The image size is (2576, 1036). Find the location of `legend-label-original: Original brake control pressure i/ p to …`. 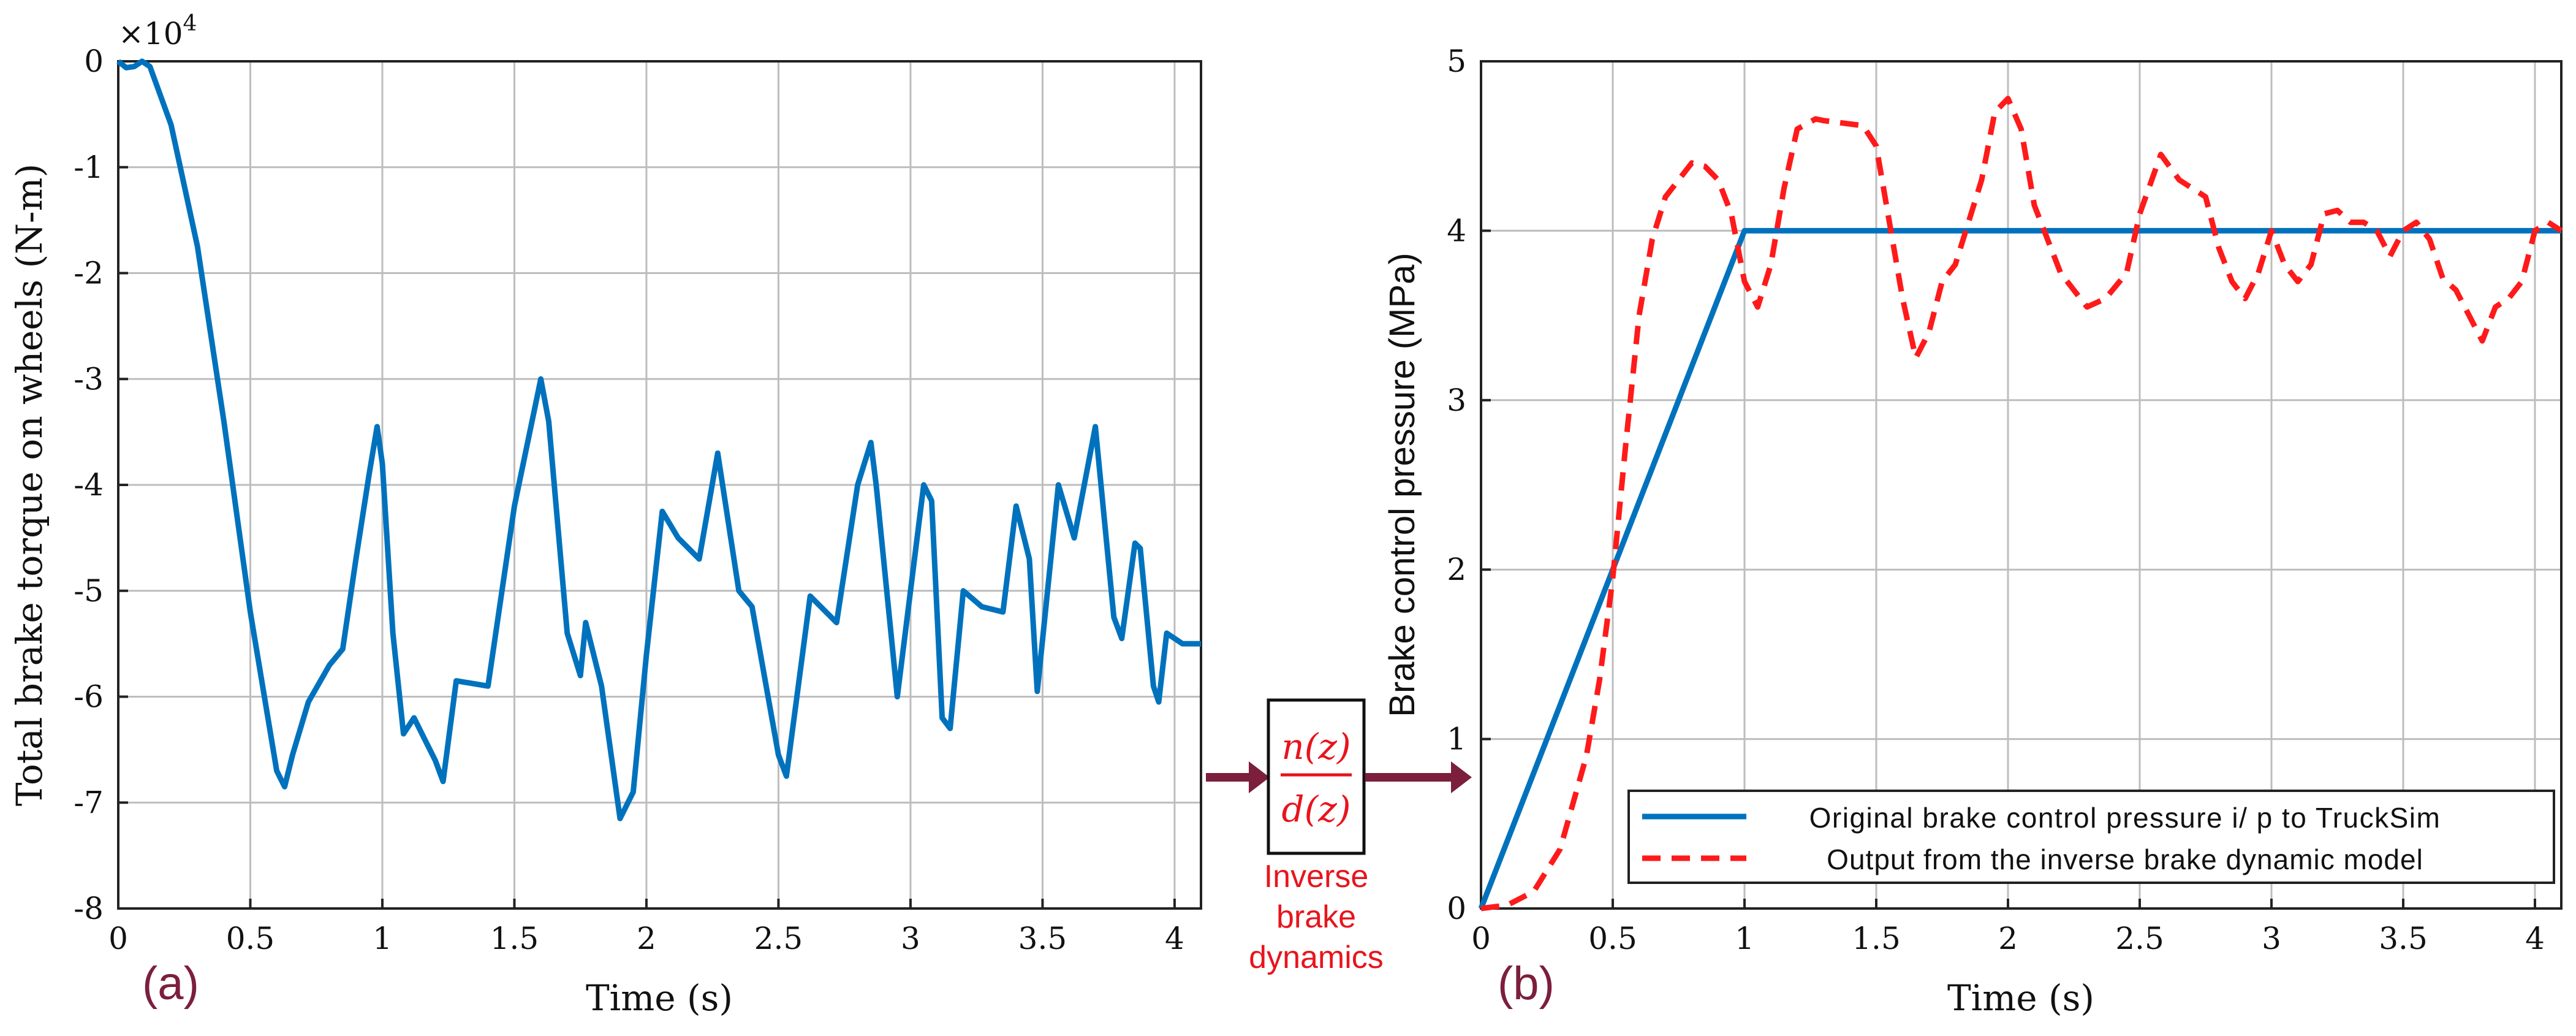

legend-label-original: Original brake control pressure i/ p to … is located at coordinates (2125, 818).